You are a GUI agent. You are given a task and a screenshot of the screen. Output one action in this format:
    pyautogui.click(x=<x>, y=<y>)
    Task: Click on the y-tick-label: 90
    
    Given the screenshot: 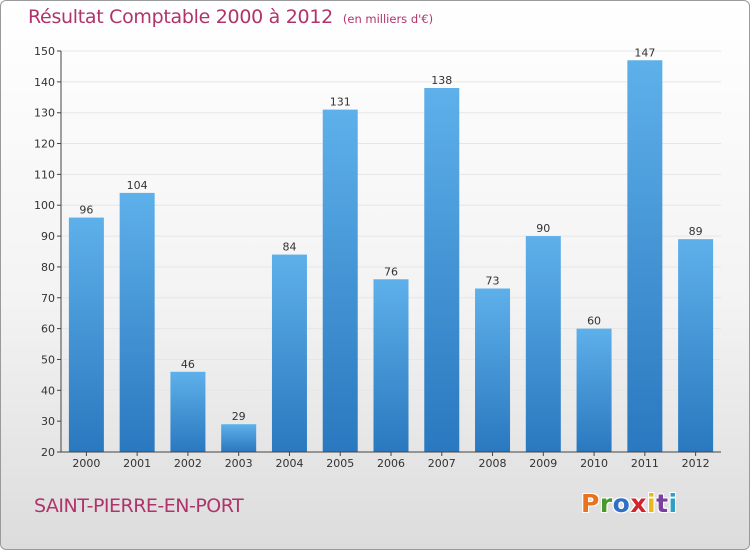 What is the action you would take?
    pyautogui.click(x=48, y=236)
    